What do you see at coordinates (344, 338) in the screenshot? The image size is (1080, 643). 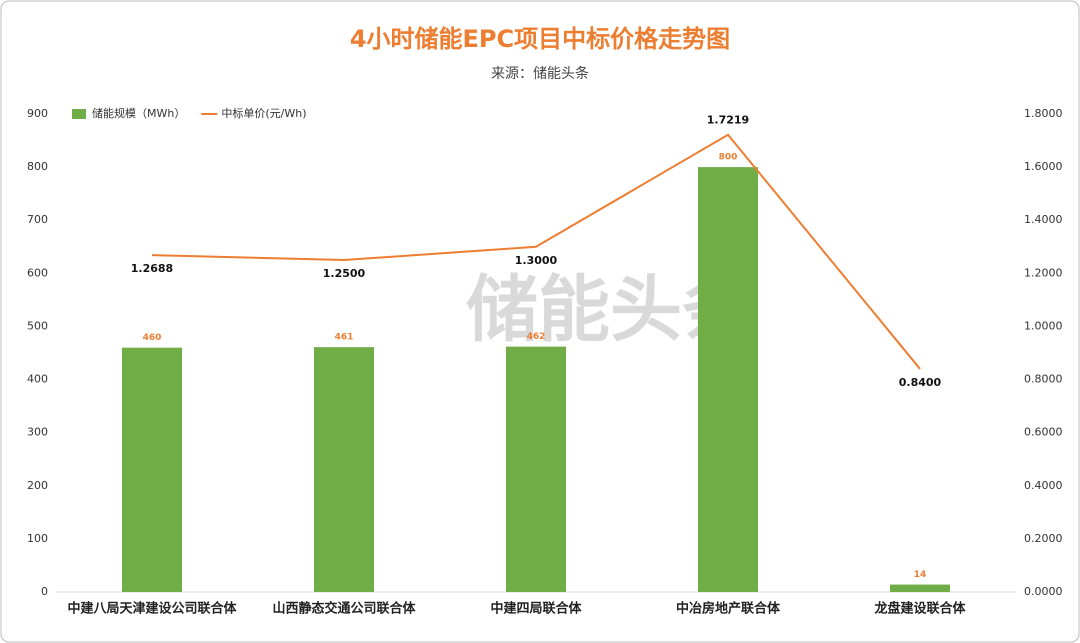 I see `bar-value-label: 461` at bounding box center [344, 338].